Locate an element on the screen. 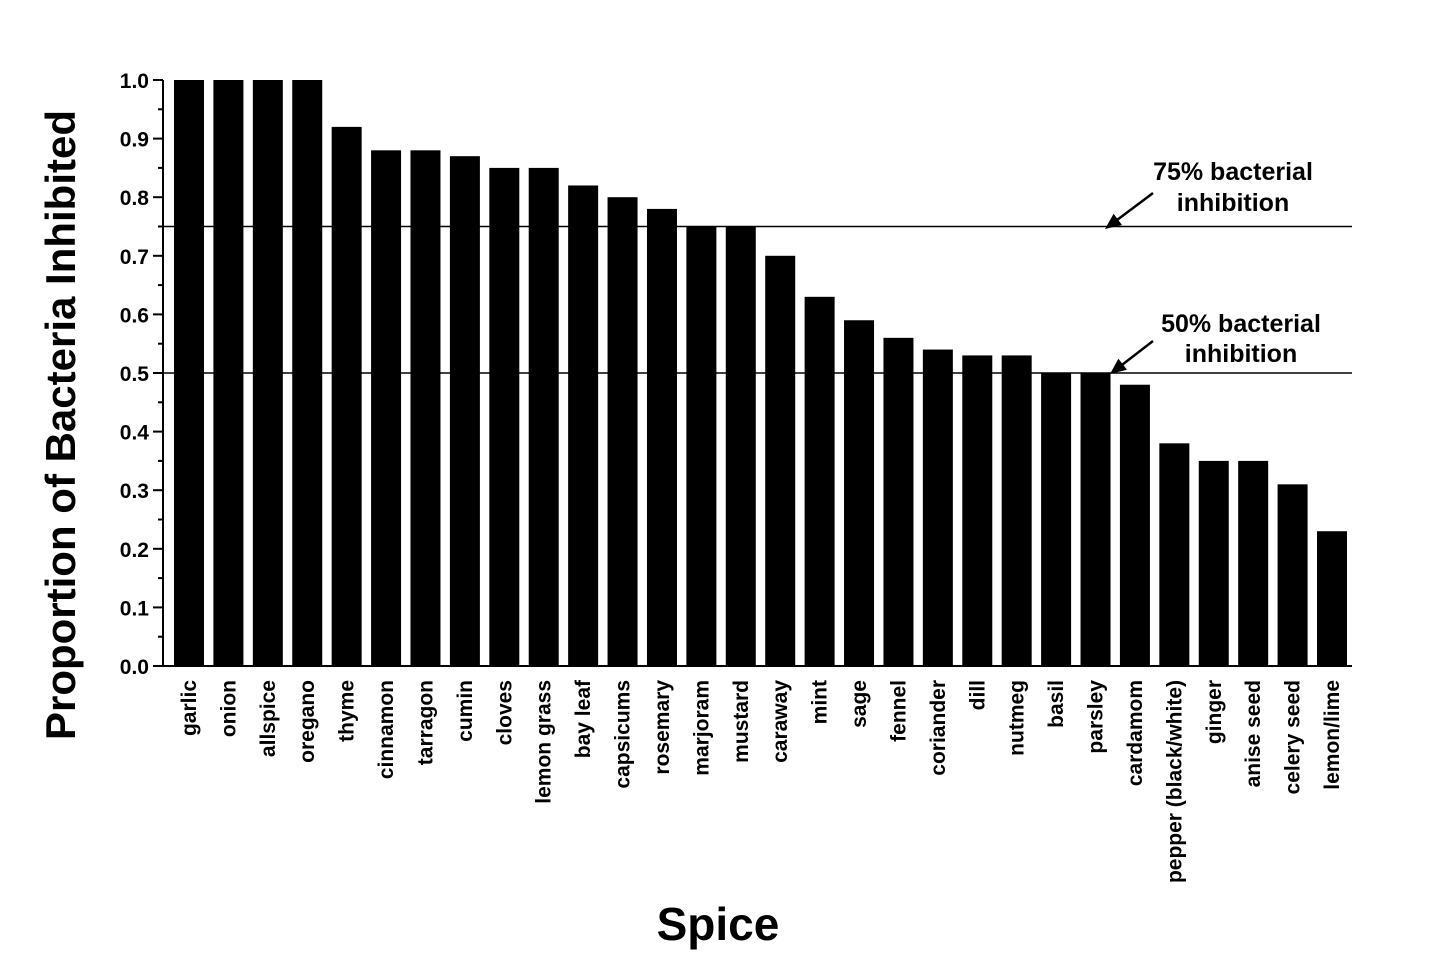 Image resolution: width=1450 pixels, height=980 pixels. y-ticks-group: 0.0 0.1 0.2 0.3 0.4 0.5 0.6 0.7 0.8 0.9 1.0 is located at coordinates (141, 374).